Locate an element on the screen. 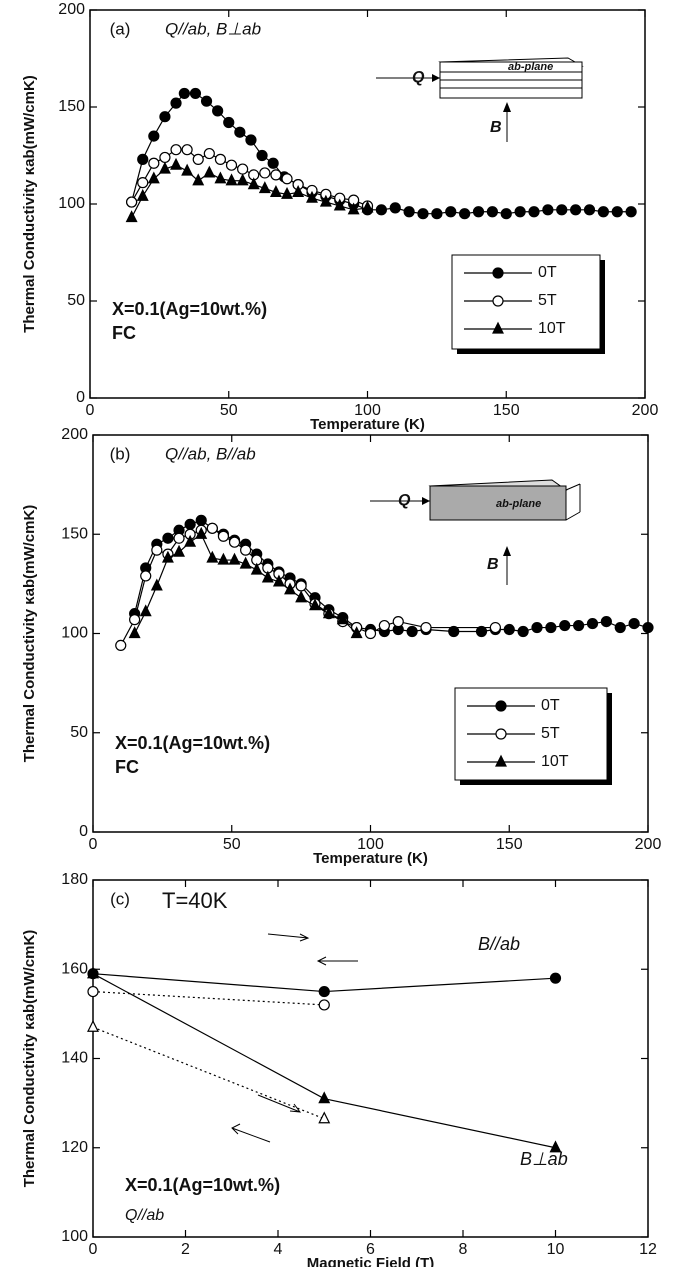 This screenshot has width=680, height=1267. y-tick-label: 50 is located at coordinates (76, 300).